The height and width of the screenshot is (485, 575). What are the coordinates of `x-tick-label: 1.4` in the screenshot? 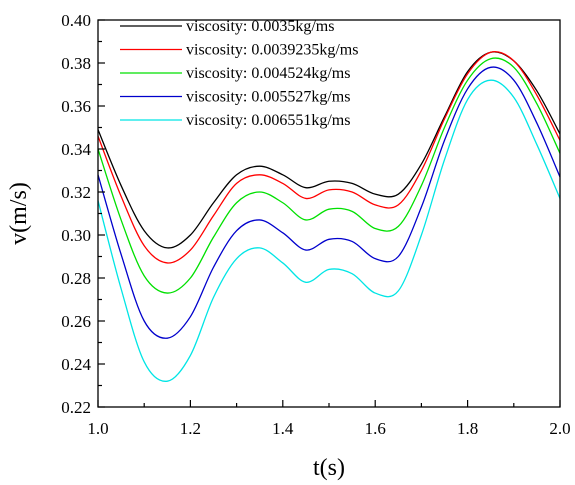 It's located at (283, 428).